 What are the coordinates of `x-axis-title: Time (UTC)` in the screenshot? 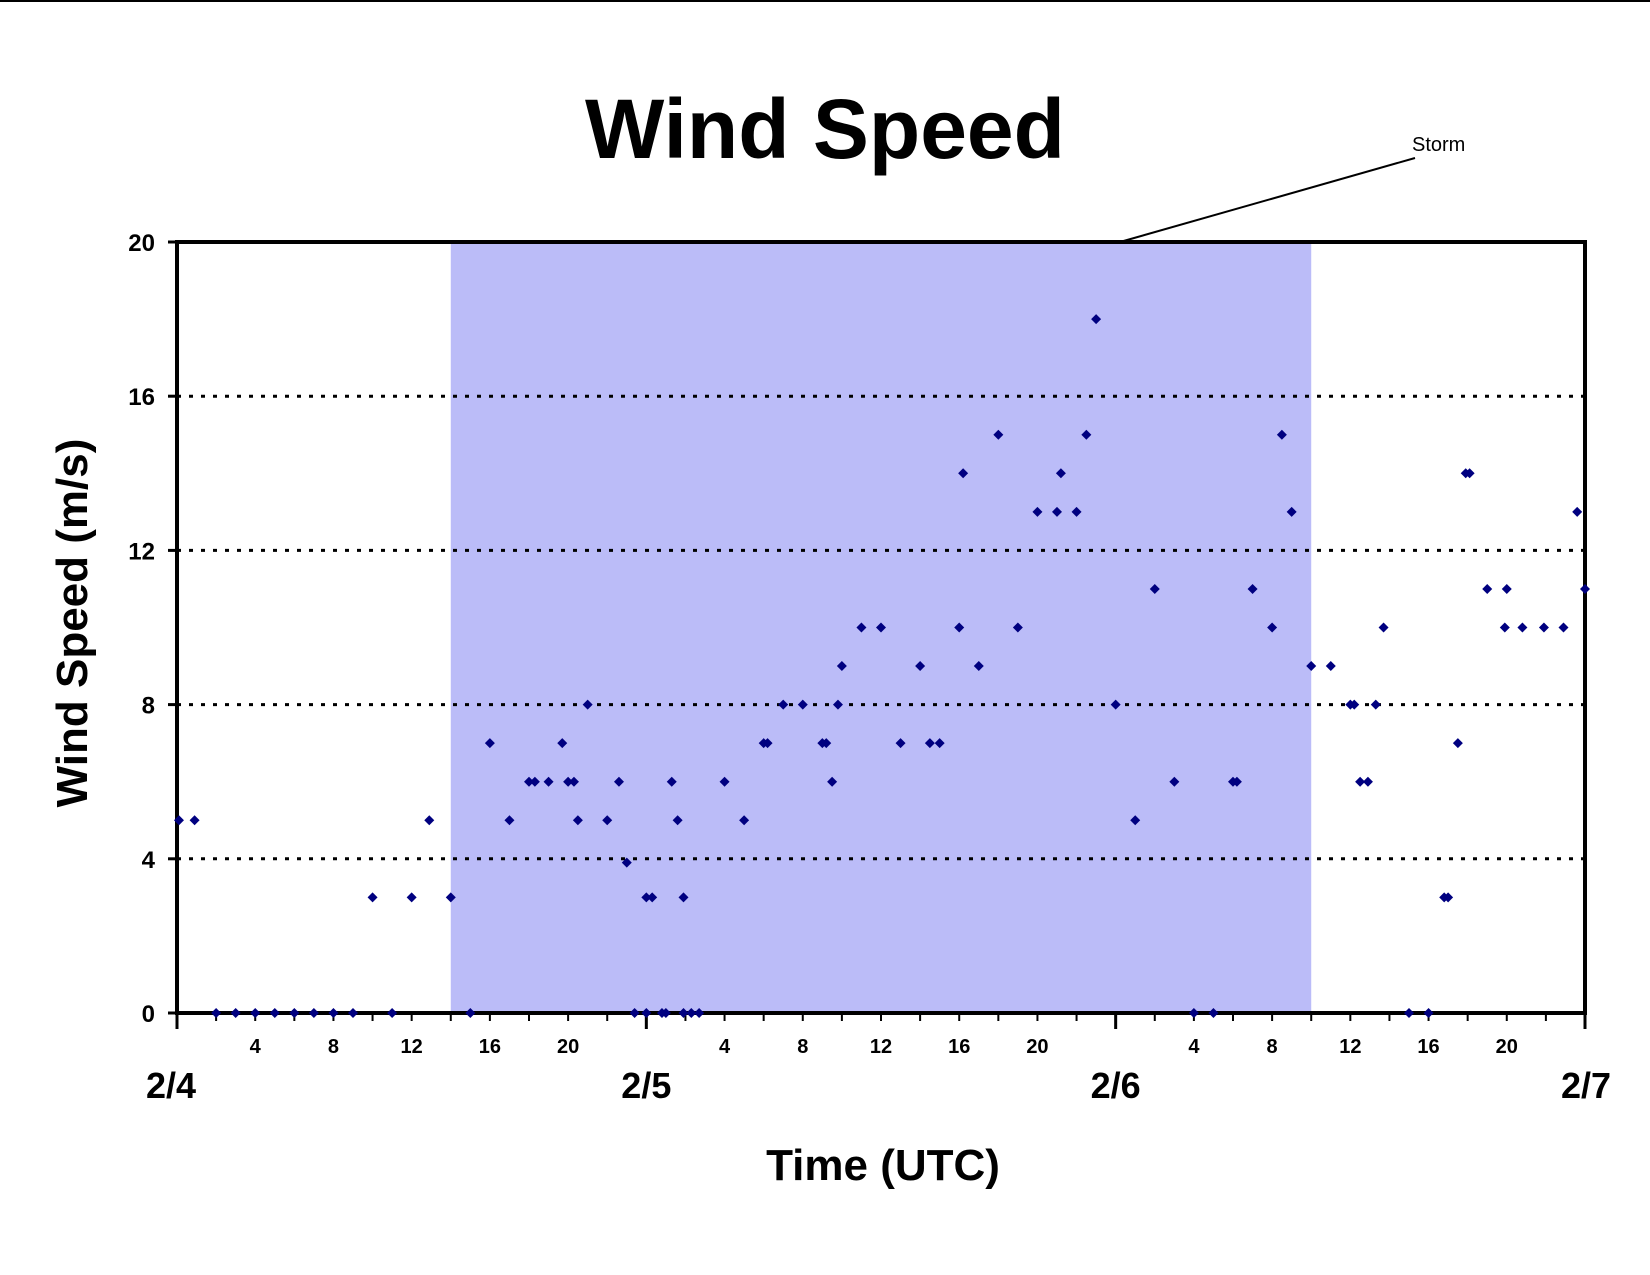 It's located at (883, 1165).